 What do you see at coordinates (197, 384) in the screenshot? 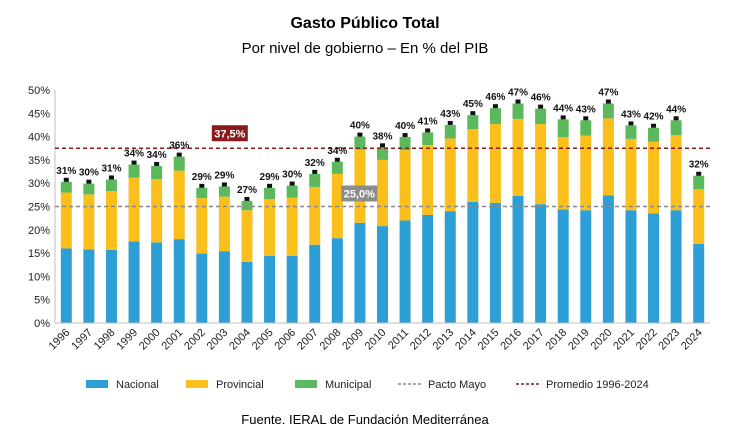
I see `legend-swatch` at bounding box center [197, 384].